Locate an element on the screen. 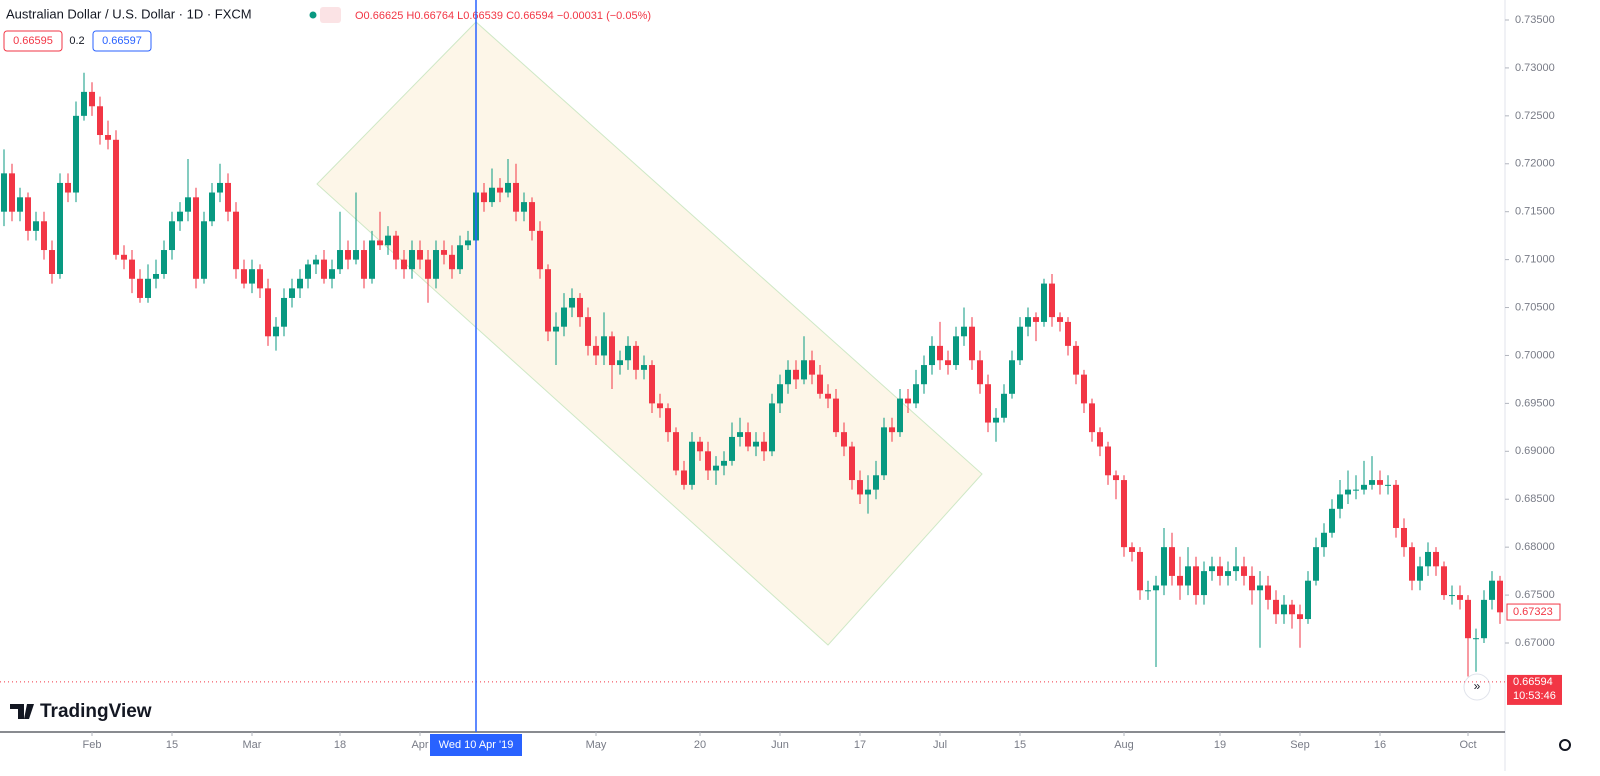  price-tick-label: 0.70000 is located at coordinates (1535, 355).